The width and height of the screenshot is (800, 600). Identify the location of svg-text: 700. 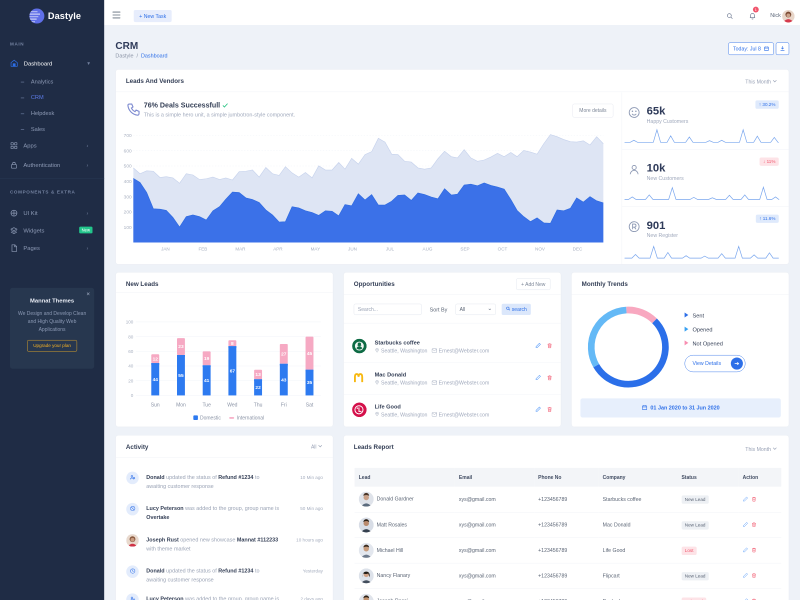
(128, 136).